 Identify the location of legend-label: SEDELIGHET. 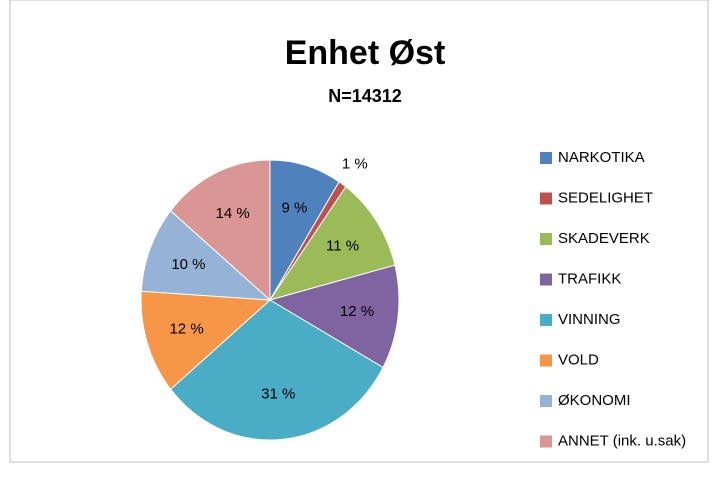
(605, 197).